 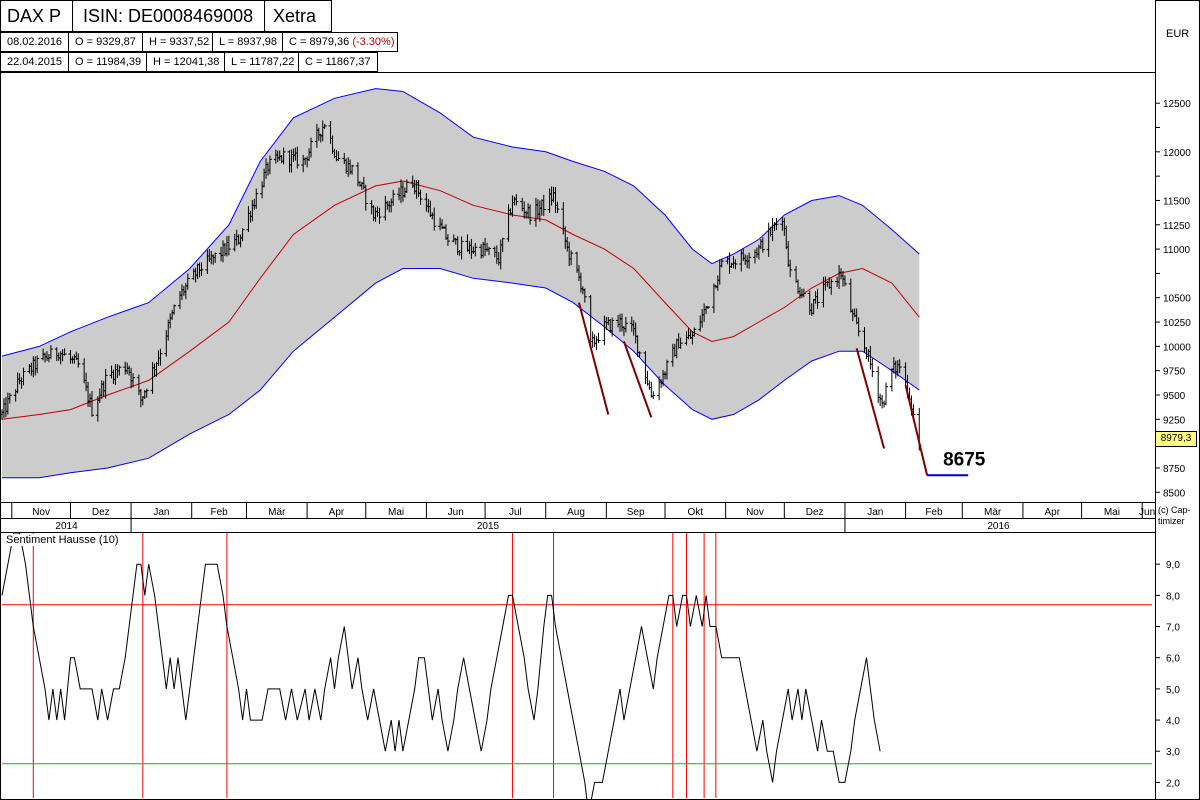 I want to click on copyright-label: (c) Cap-timizer, so click(x=1174, y=515).